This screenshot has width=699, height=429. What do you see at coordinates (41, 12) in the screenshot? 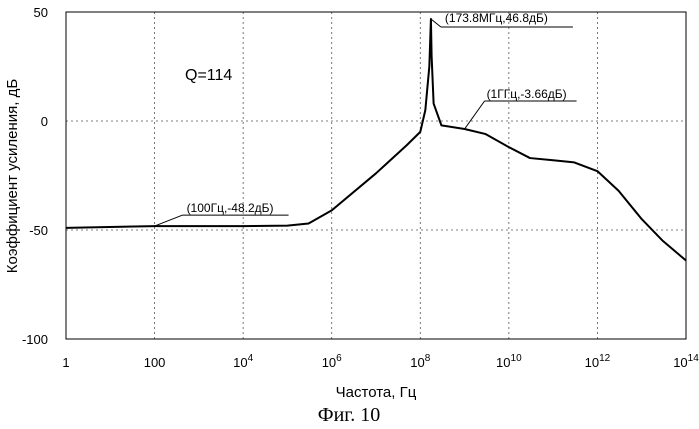
I see `y-tick-label: 50` at bounding box center [41, 12].